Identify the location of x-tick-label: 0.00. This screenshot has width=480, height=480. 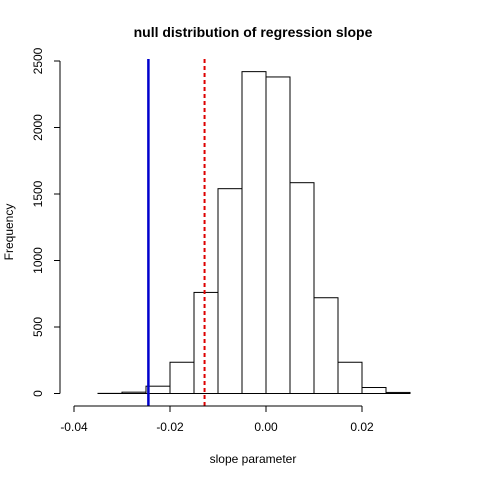
(266, 427).